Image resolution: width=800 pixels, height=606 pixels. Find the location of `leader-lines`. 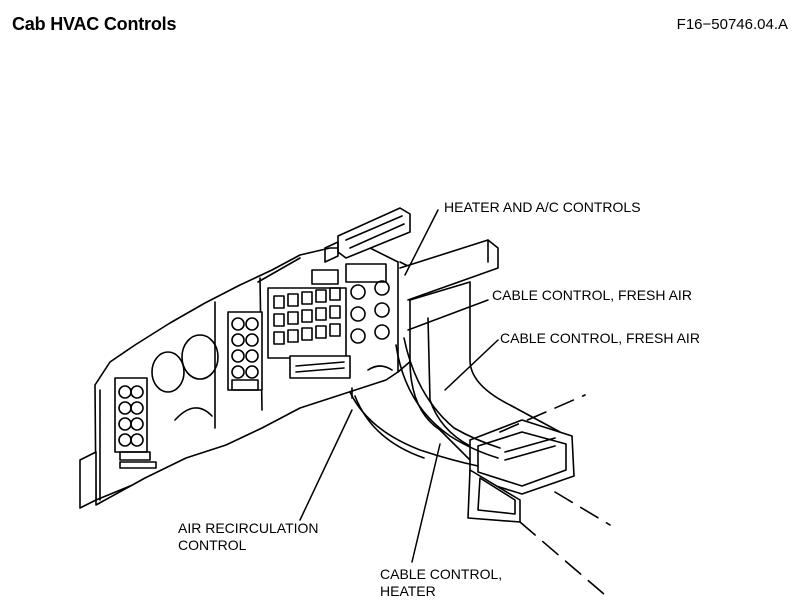

leader-lines is located at coordinates (399, 386).